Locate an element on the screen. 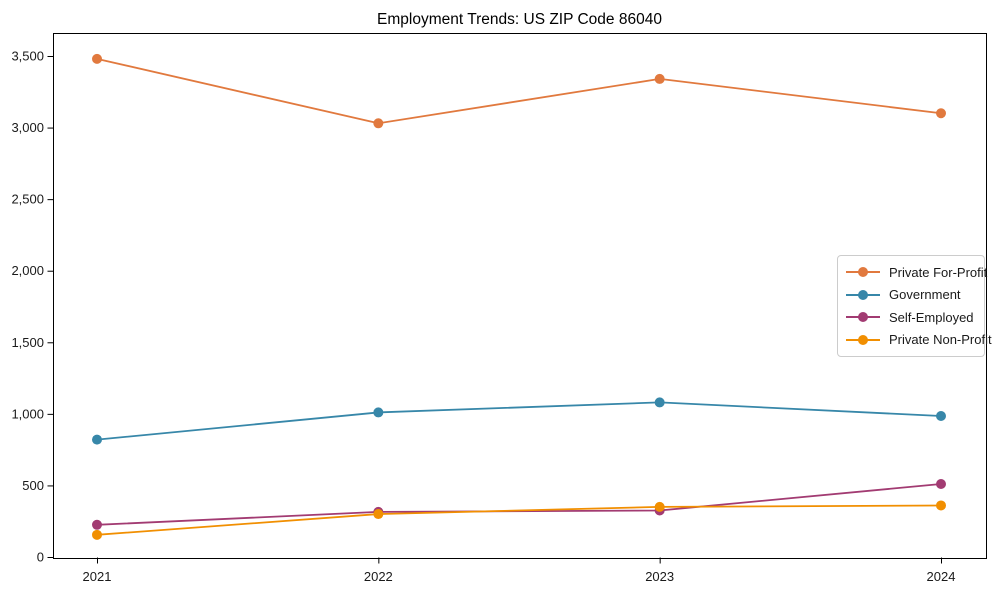 This screenshot has height=600, width=1000. x-tick-label: 2022 is located at coordinates (378, 576).